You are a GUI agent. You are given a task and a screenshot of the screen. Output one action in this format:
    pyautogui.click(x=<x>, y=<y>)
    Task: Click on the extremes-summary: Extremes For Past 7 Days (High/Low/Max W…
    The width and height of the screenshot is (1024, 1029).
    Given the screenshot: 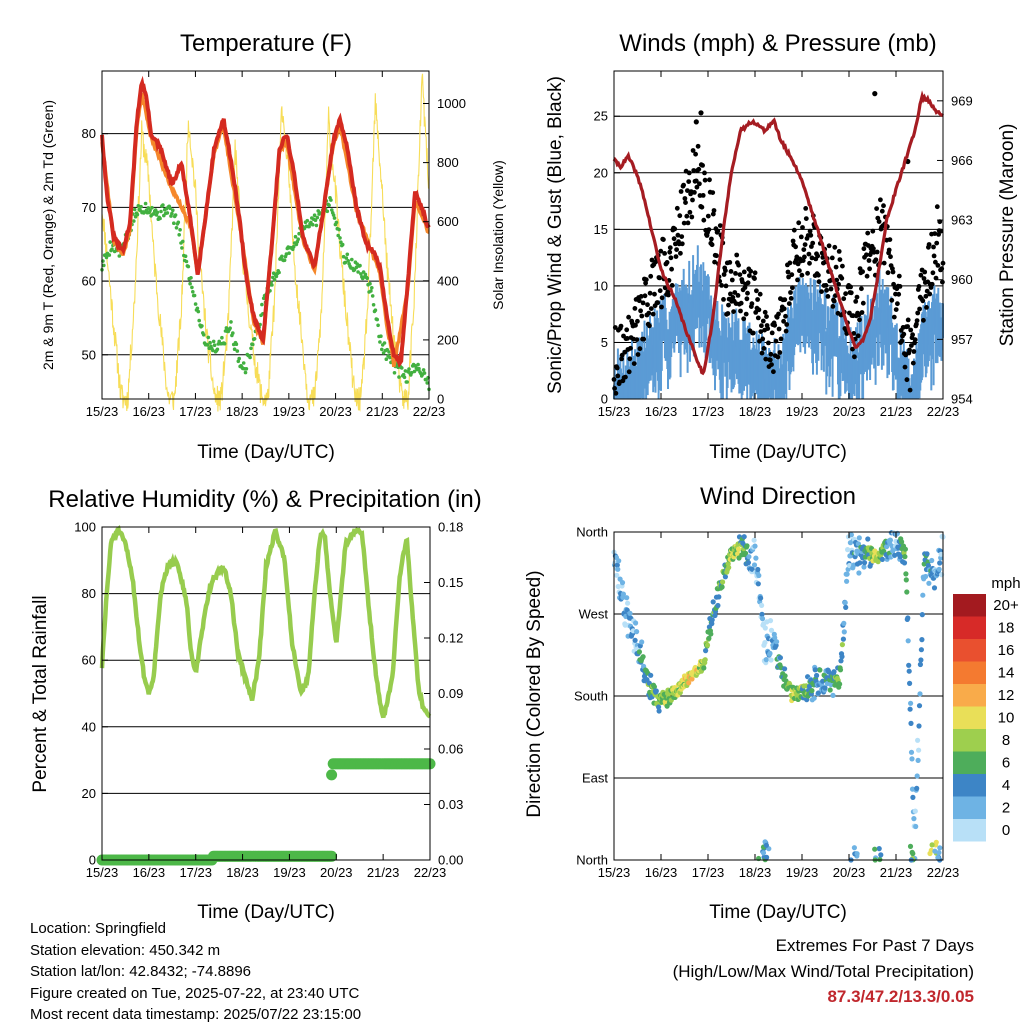 What is the action you would take?
    pyautogui.click(x=823, y=971)
    